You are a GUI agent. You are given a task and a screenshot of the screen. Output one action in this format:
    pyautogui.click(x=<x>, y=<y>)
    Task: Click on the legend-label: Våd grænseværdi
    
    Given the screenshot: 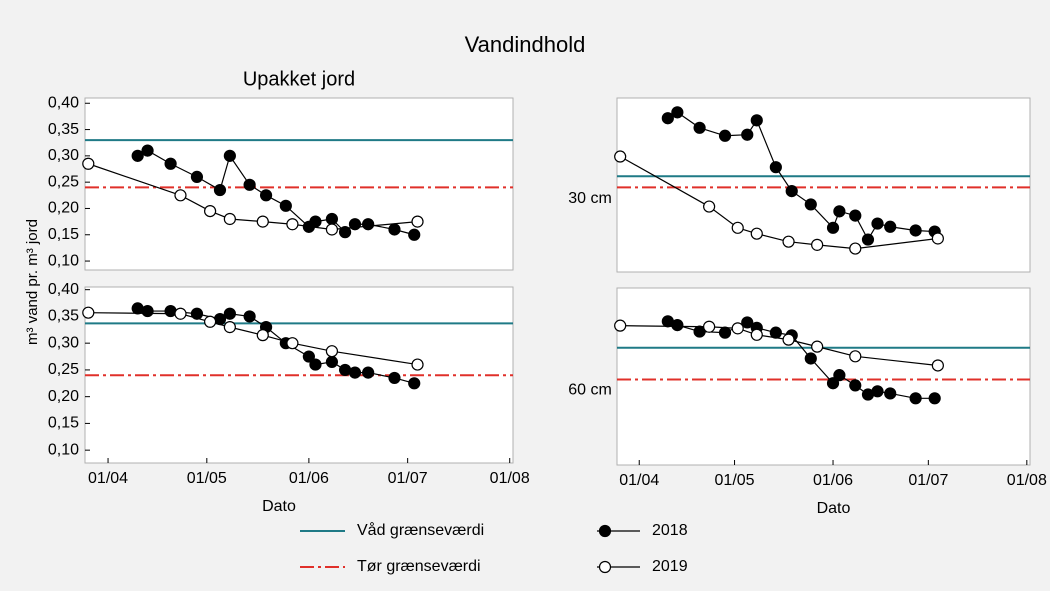 What is the action you would take?
    pyautogui.click(x=420, y=530)
    